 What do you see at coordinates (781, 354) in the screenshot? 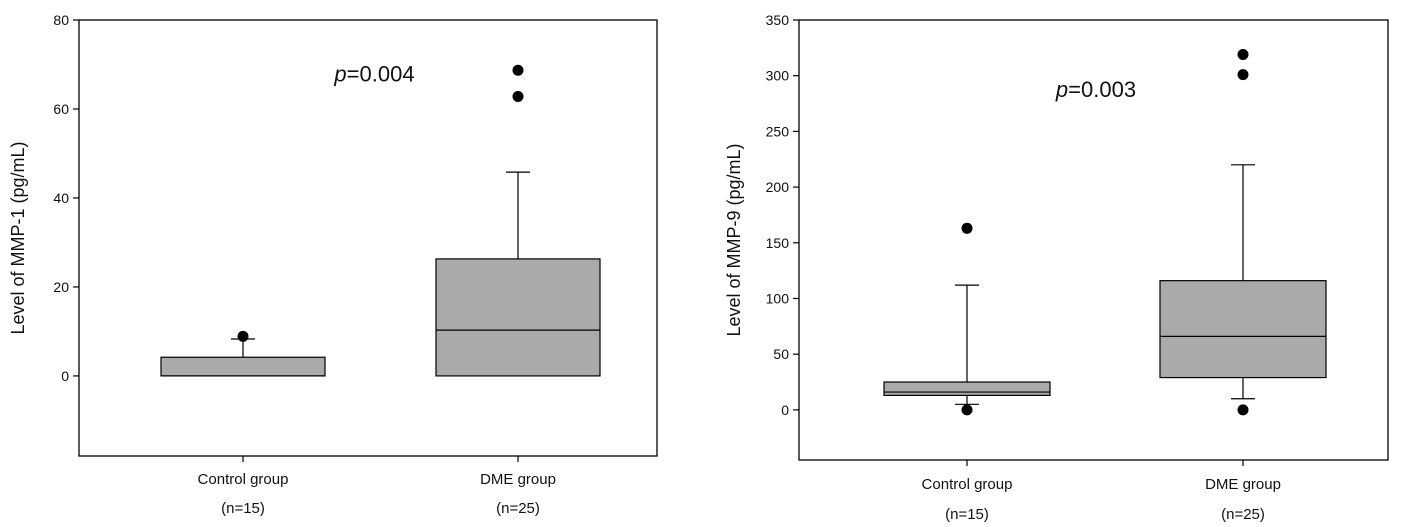
I see `y-tick-label: 50` at bounding box center [781, 354].